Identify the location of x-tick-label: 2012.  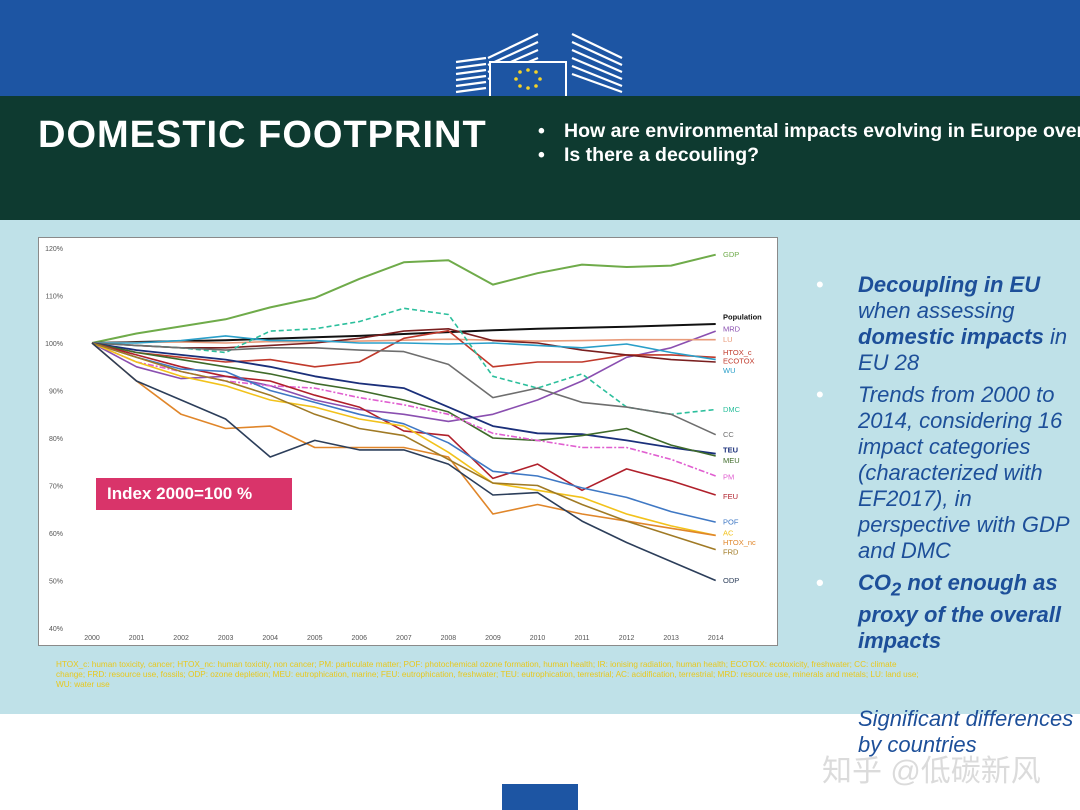
(627, 638).